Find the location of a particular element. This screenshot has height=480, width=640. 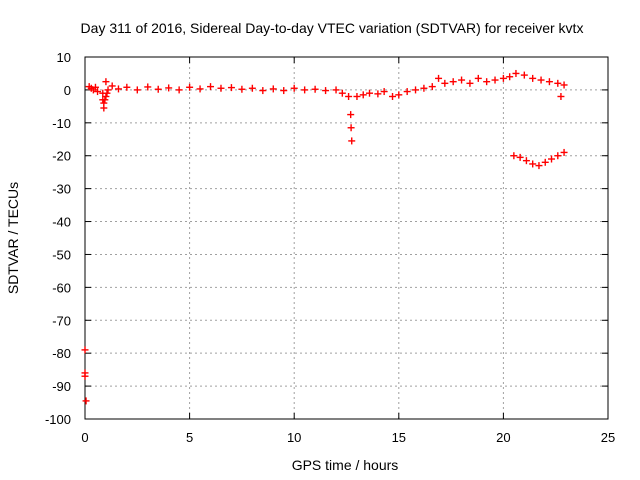

y-tick-label: -90 is located at coordinates (61, 386).